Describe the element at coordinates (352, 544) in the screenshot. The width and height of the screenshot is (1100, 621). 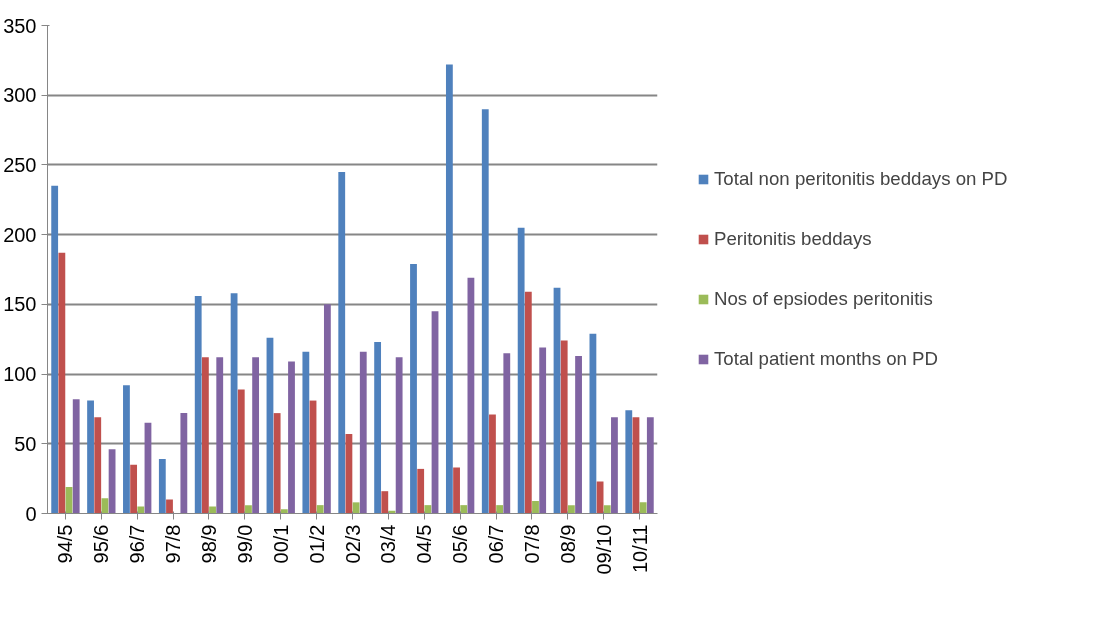
I see `x-tick-label: 02/3` at that location.